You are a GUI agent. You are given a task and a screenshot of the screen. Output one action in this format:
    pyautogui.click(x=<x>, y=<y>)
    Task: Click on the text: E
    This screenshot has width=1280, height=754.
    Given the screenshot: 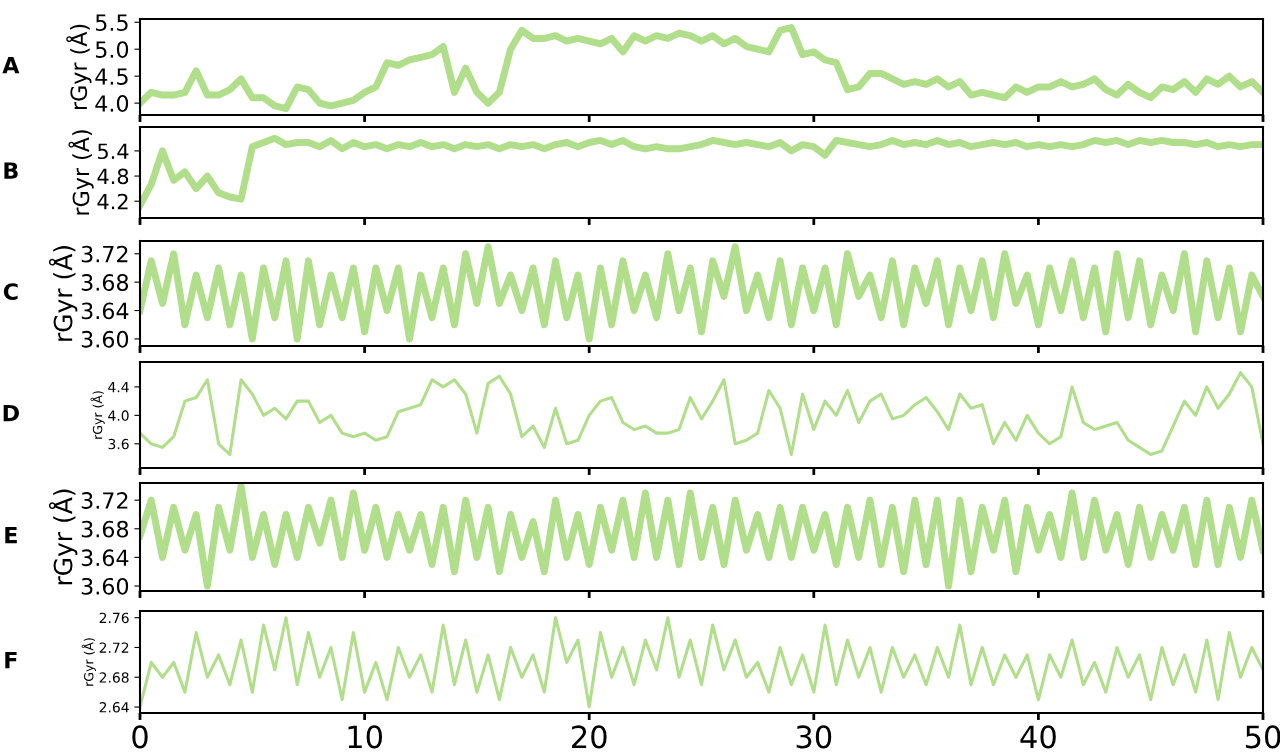 What is the action you would take?
    pyautogui.click(x=11, y=535)
    